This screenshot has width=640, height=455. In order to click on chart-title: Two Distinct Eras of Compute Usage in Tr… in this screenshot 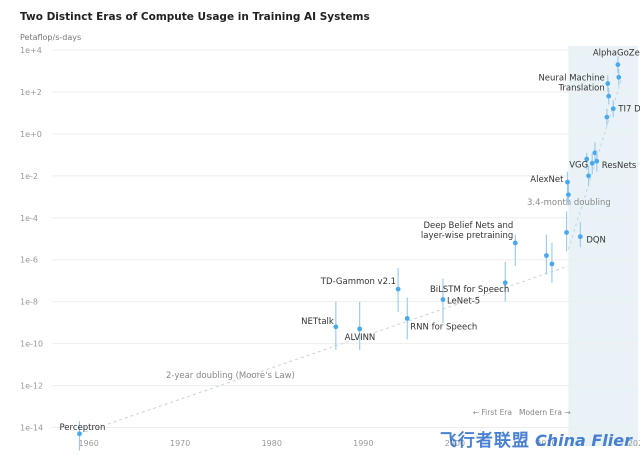, I will do `click(195, 17)`.